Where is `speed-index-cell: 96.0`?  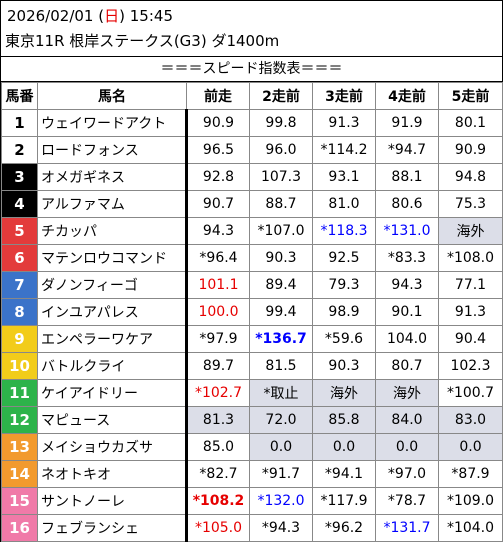
speed-index-cell: 96.0 is located at coordinates (281, 150).